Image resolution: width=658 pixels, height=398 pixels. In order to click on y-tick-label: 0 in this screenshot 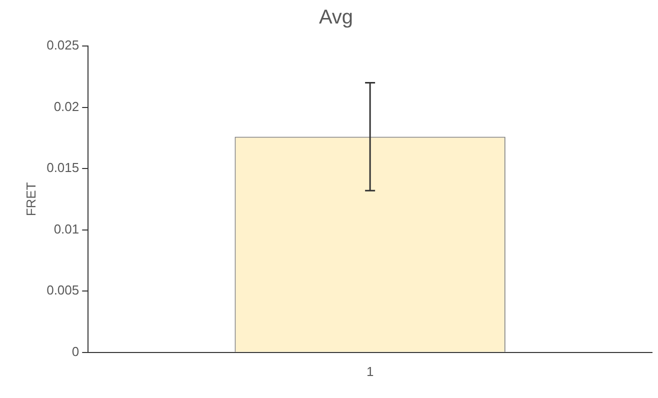, I will do `click(76, 351)`.